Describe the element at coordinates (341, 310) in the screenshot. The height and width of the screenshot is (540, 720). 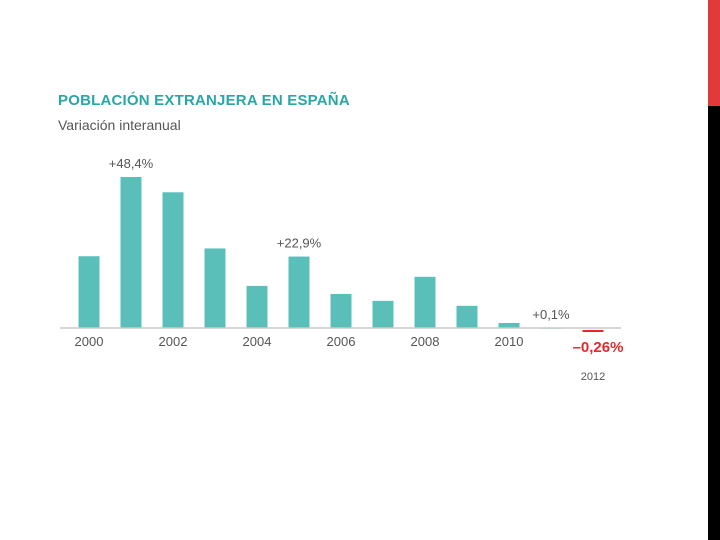
I see `bar-2006` at that location.